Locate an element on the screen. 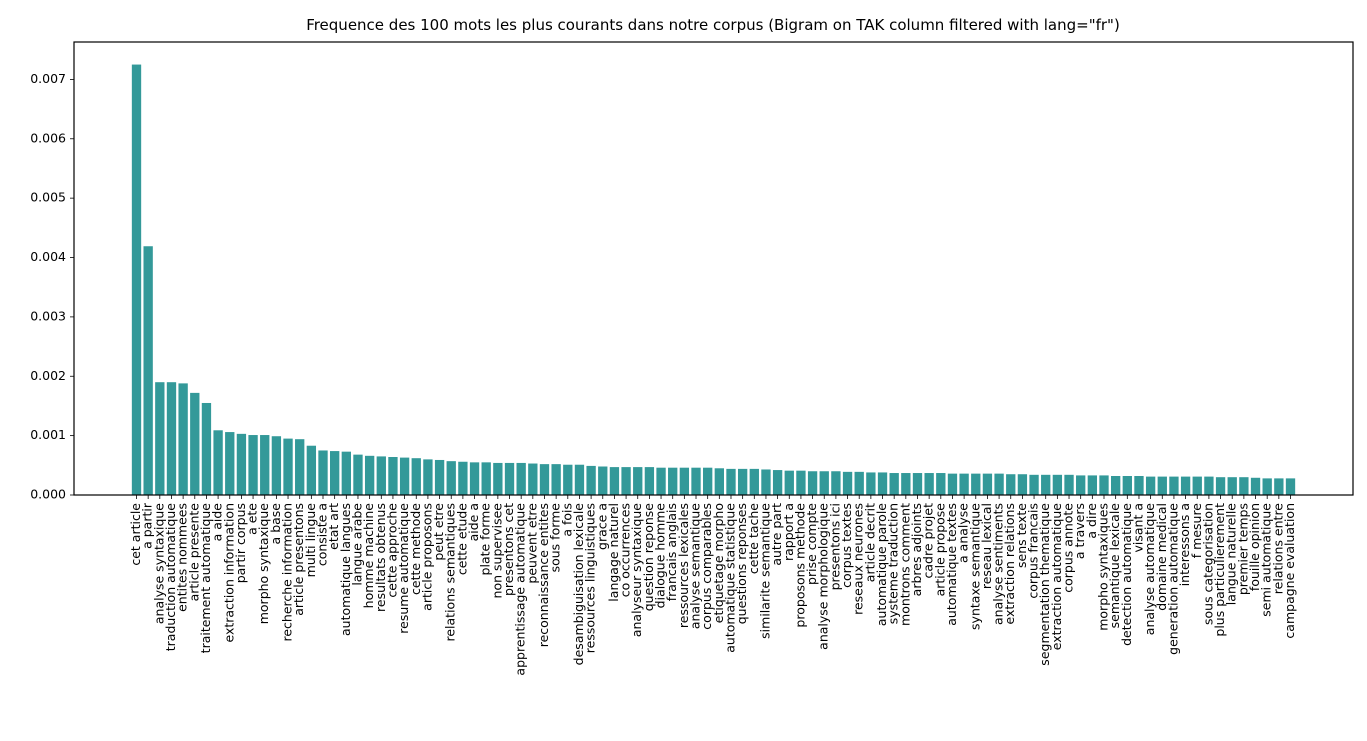 The image size is (1367, 741). y-tick-label: 0.003 is located at coordinates (48, 315).